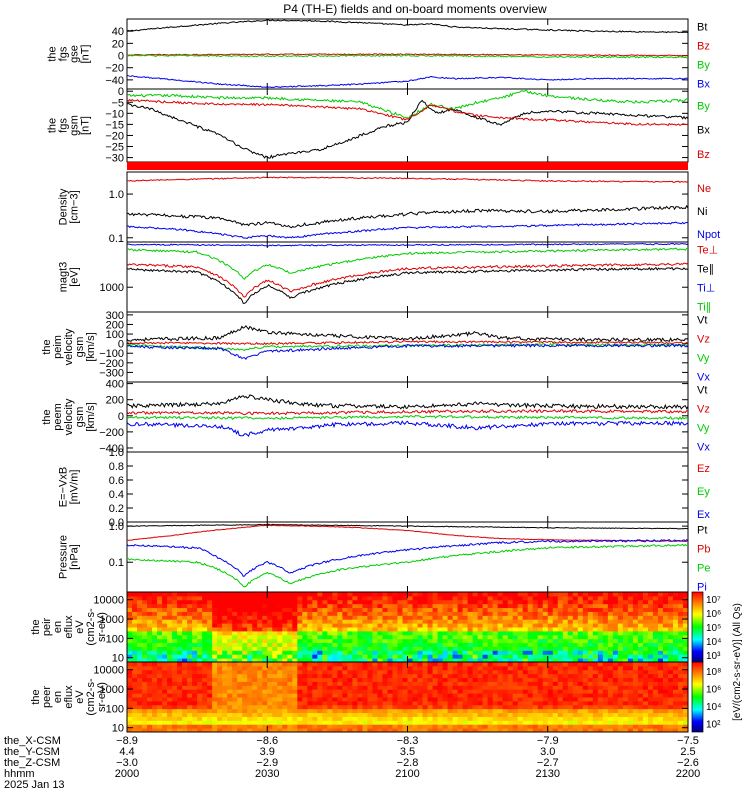 The width and height of the screenshot is (750, 800). What do you see at coordinates (407, 412) in the screenshot?
I see `series-line-Vz` at bounding box center [407, 412].